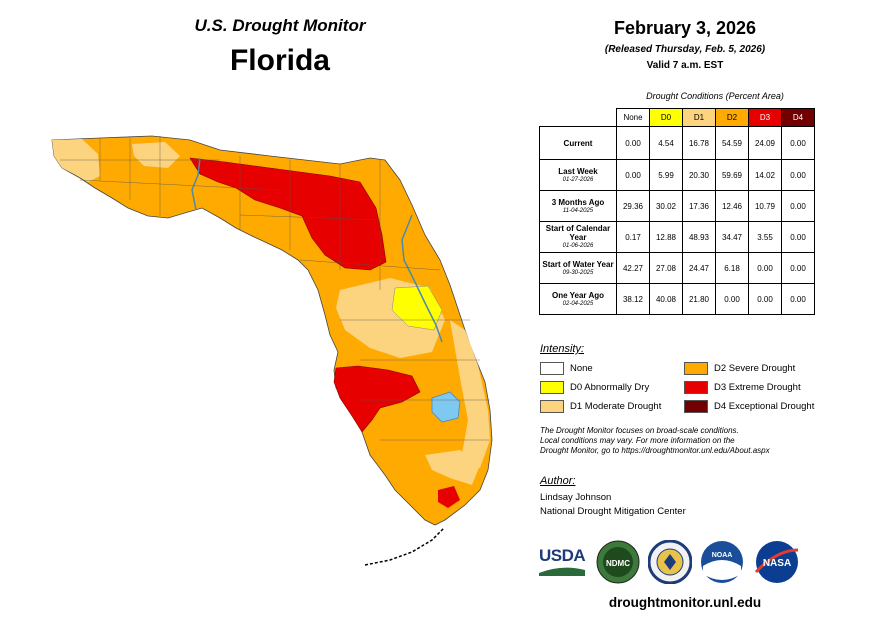 The image size is (880, 634). I want to click on col-d0: D0, so click(666, 117).